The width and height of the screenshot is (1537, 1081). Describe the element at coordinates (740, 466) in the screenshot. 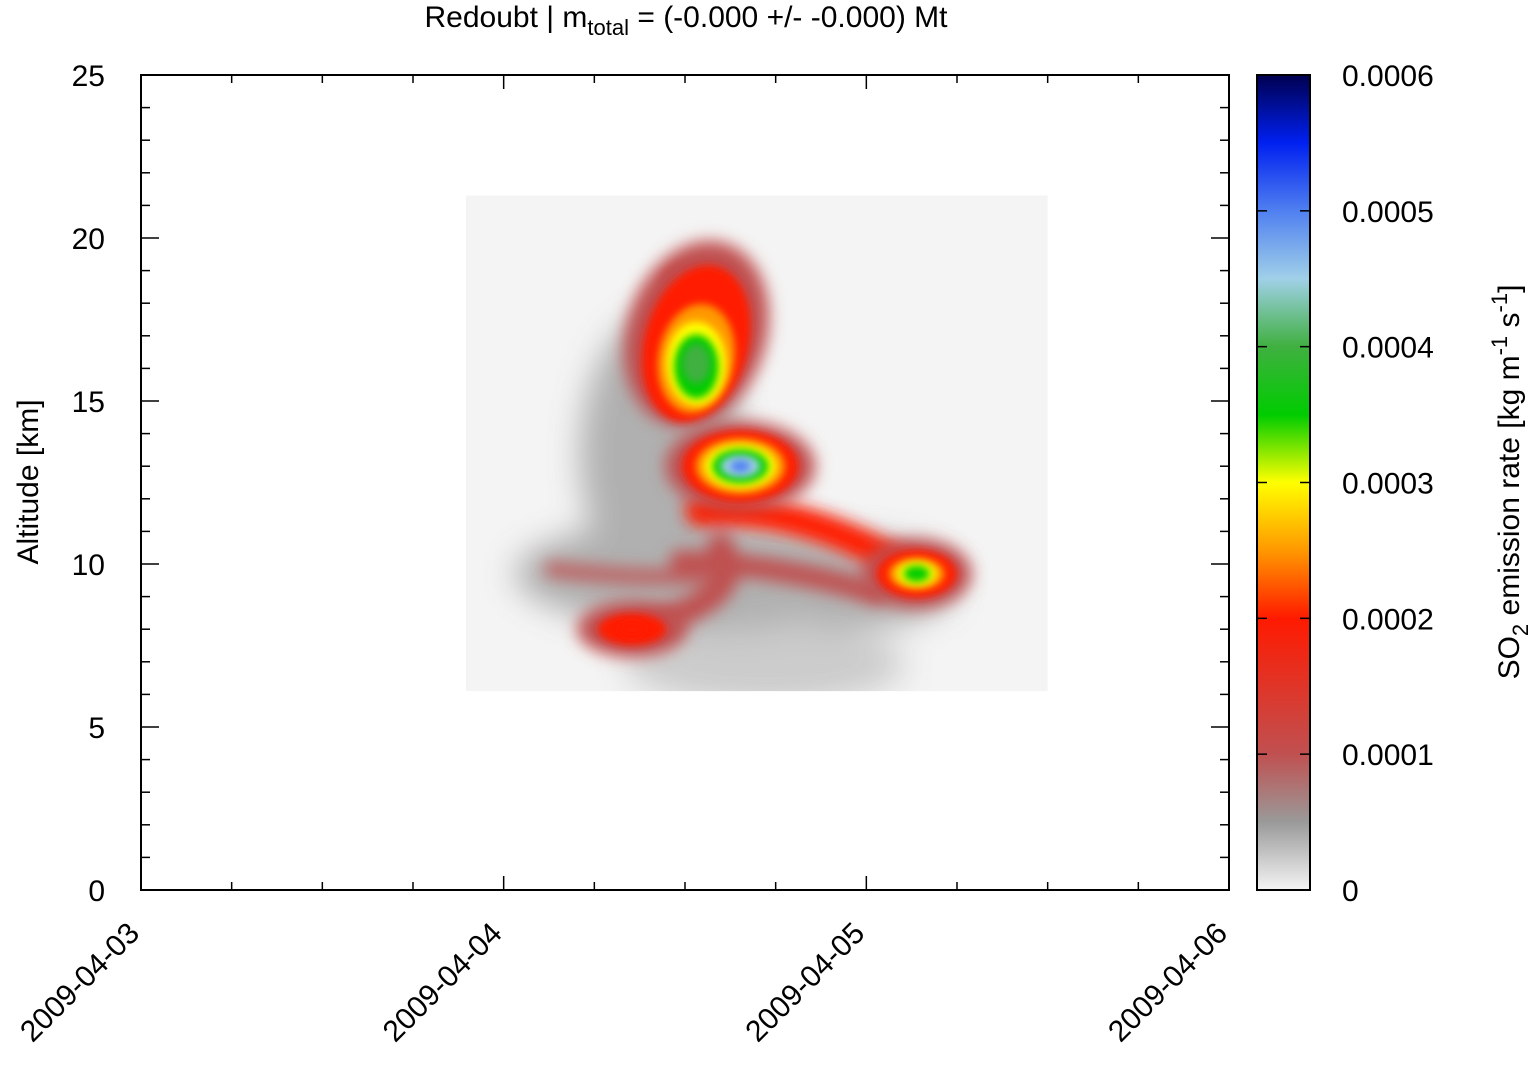

I see `heatmap-cell-central-core` at that location.